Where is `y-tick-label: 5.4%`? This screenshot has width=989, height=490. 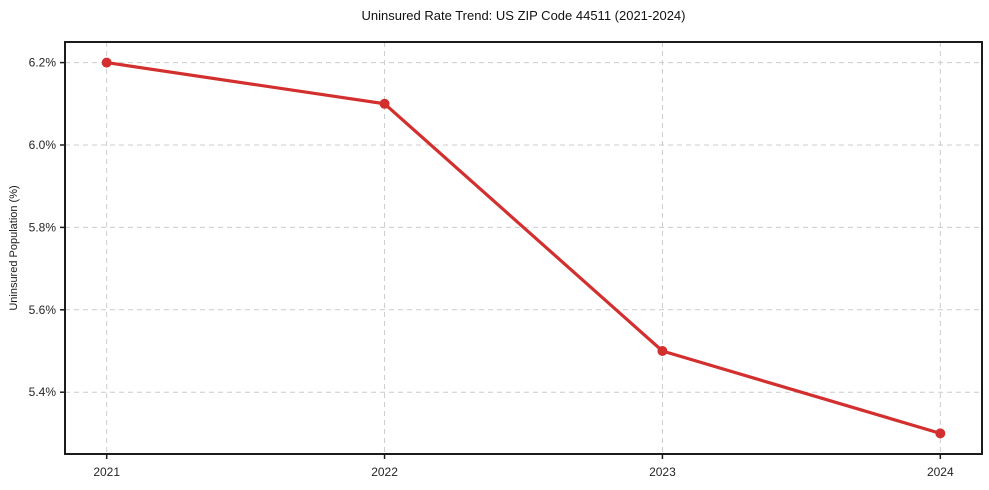 y-tick-label: 5.4% is located at coordinates (43, 392).